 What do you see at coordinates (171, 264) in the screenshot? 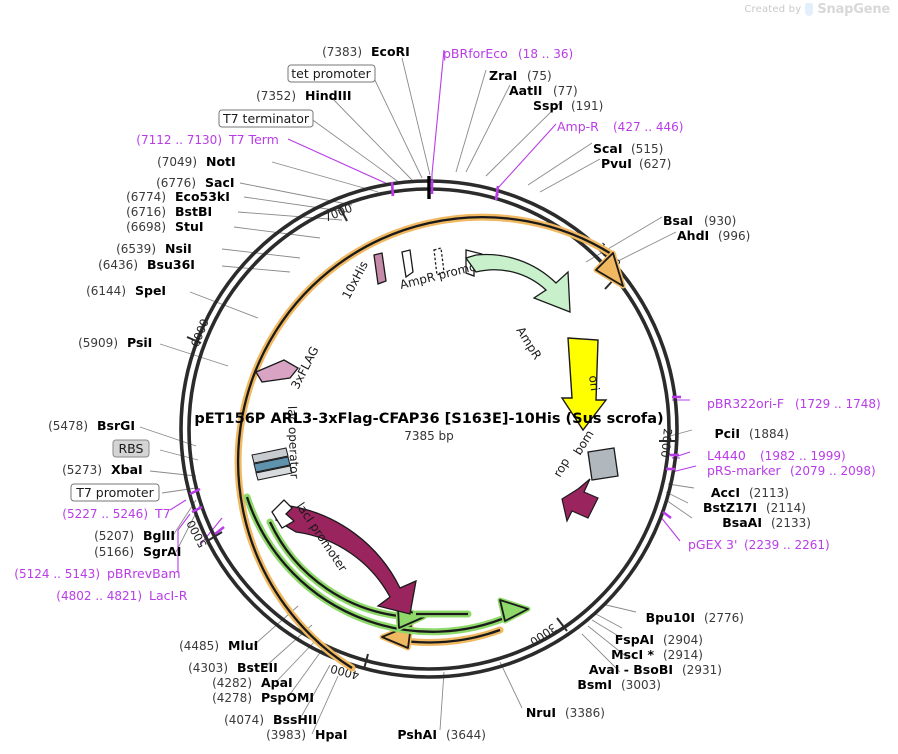
I see `enzyme-label: Bsu36I` at bounding box center [171, 264].